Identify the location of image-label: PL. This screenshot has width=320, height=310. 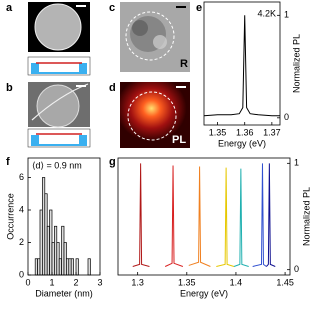
(179, 140).